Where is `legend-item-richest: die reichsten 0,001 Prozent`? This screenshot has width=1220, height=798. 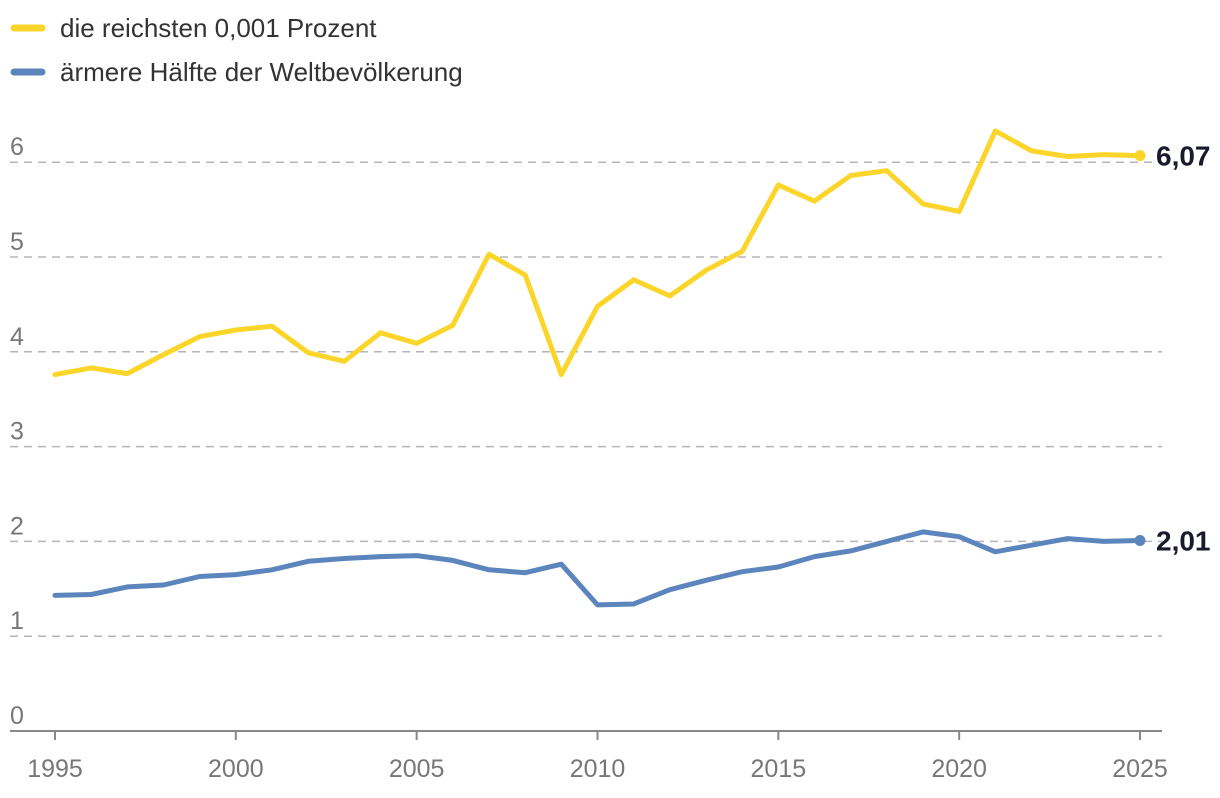
legend-item-richest: die reichsten 0,001 Prozent is located at coordinates (193, 28).